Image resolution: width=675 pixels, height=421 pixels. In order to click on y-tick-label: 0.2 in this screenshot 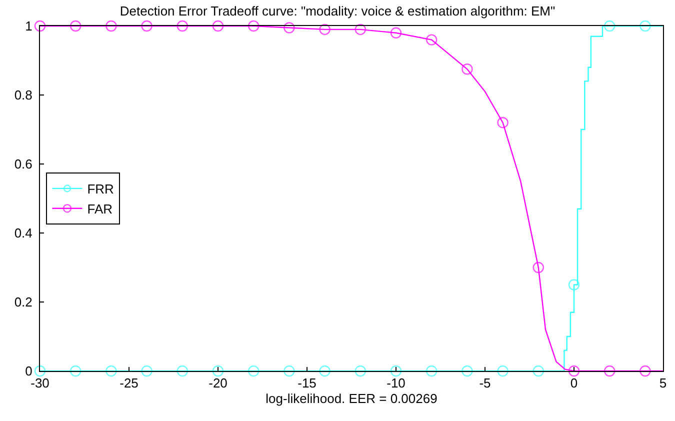, I will do `click(23, 302)`.